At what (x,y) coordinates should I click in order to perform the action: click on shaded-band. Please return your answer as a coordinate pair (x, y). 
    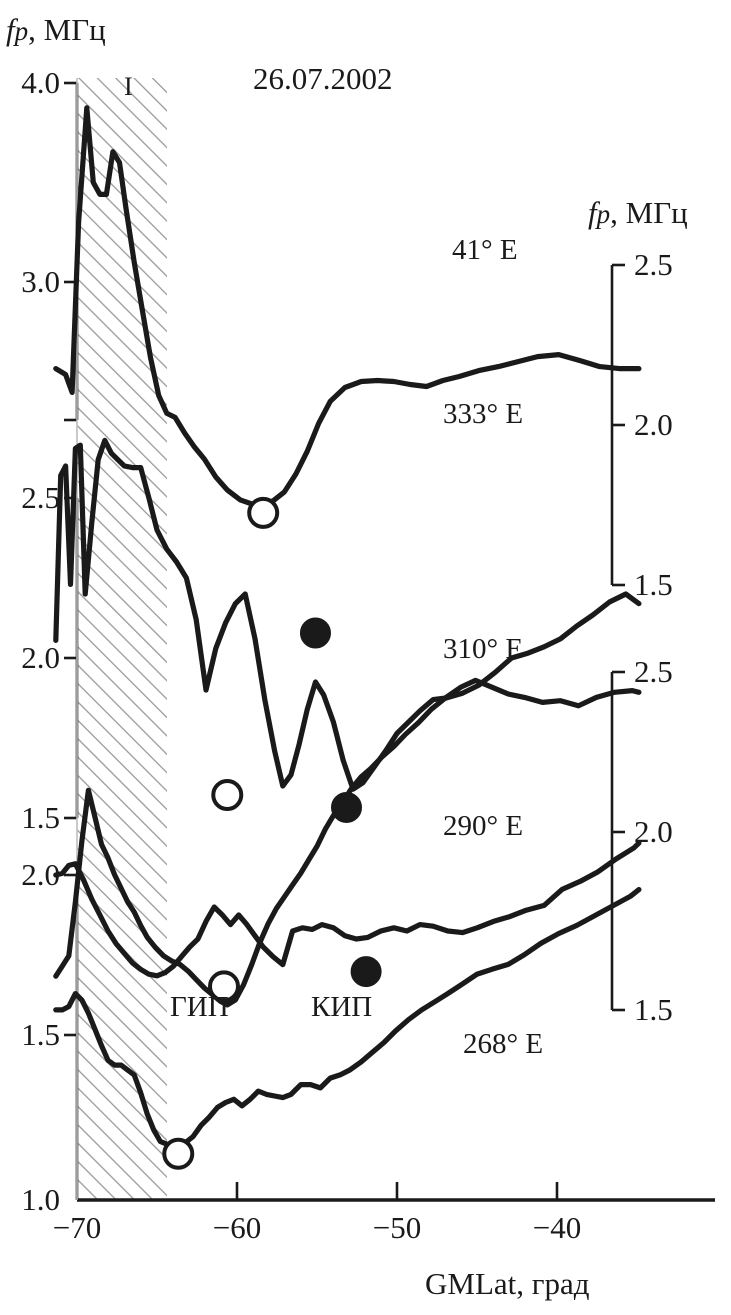
    Looking at the image, I should click on (122, 639).